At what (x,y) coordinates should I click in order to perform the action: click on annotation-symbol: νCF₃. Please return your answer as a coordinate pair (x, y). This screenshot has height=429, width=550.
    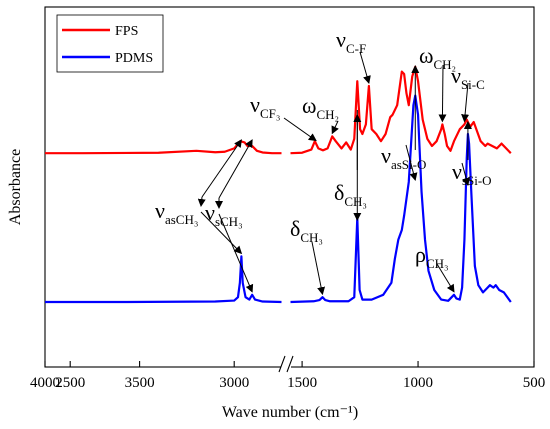
    Looking at the image, I should click on (265, 106).